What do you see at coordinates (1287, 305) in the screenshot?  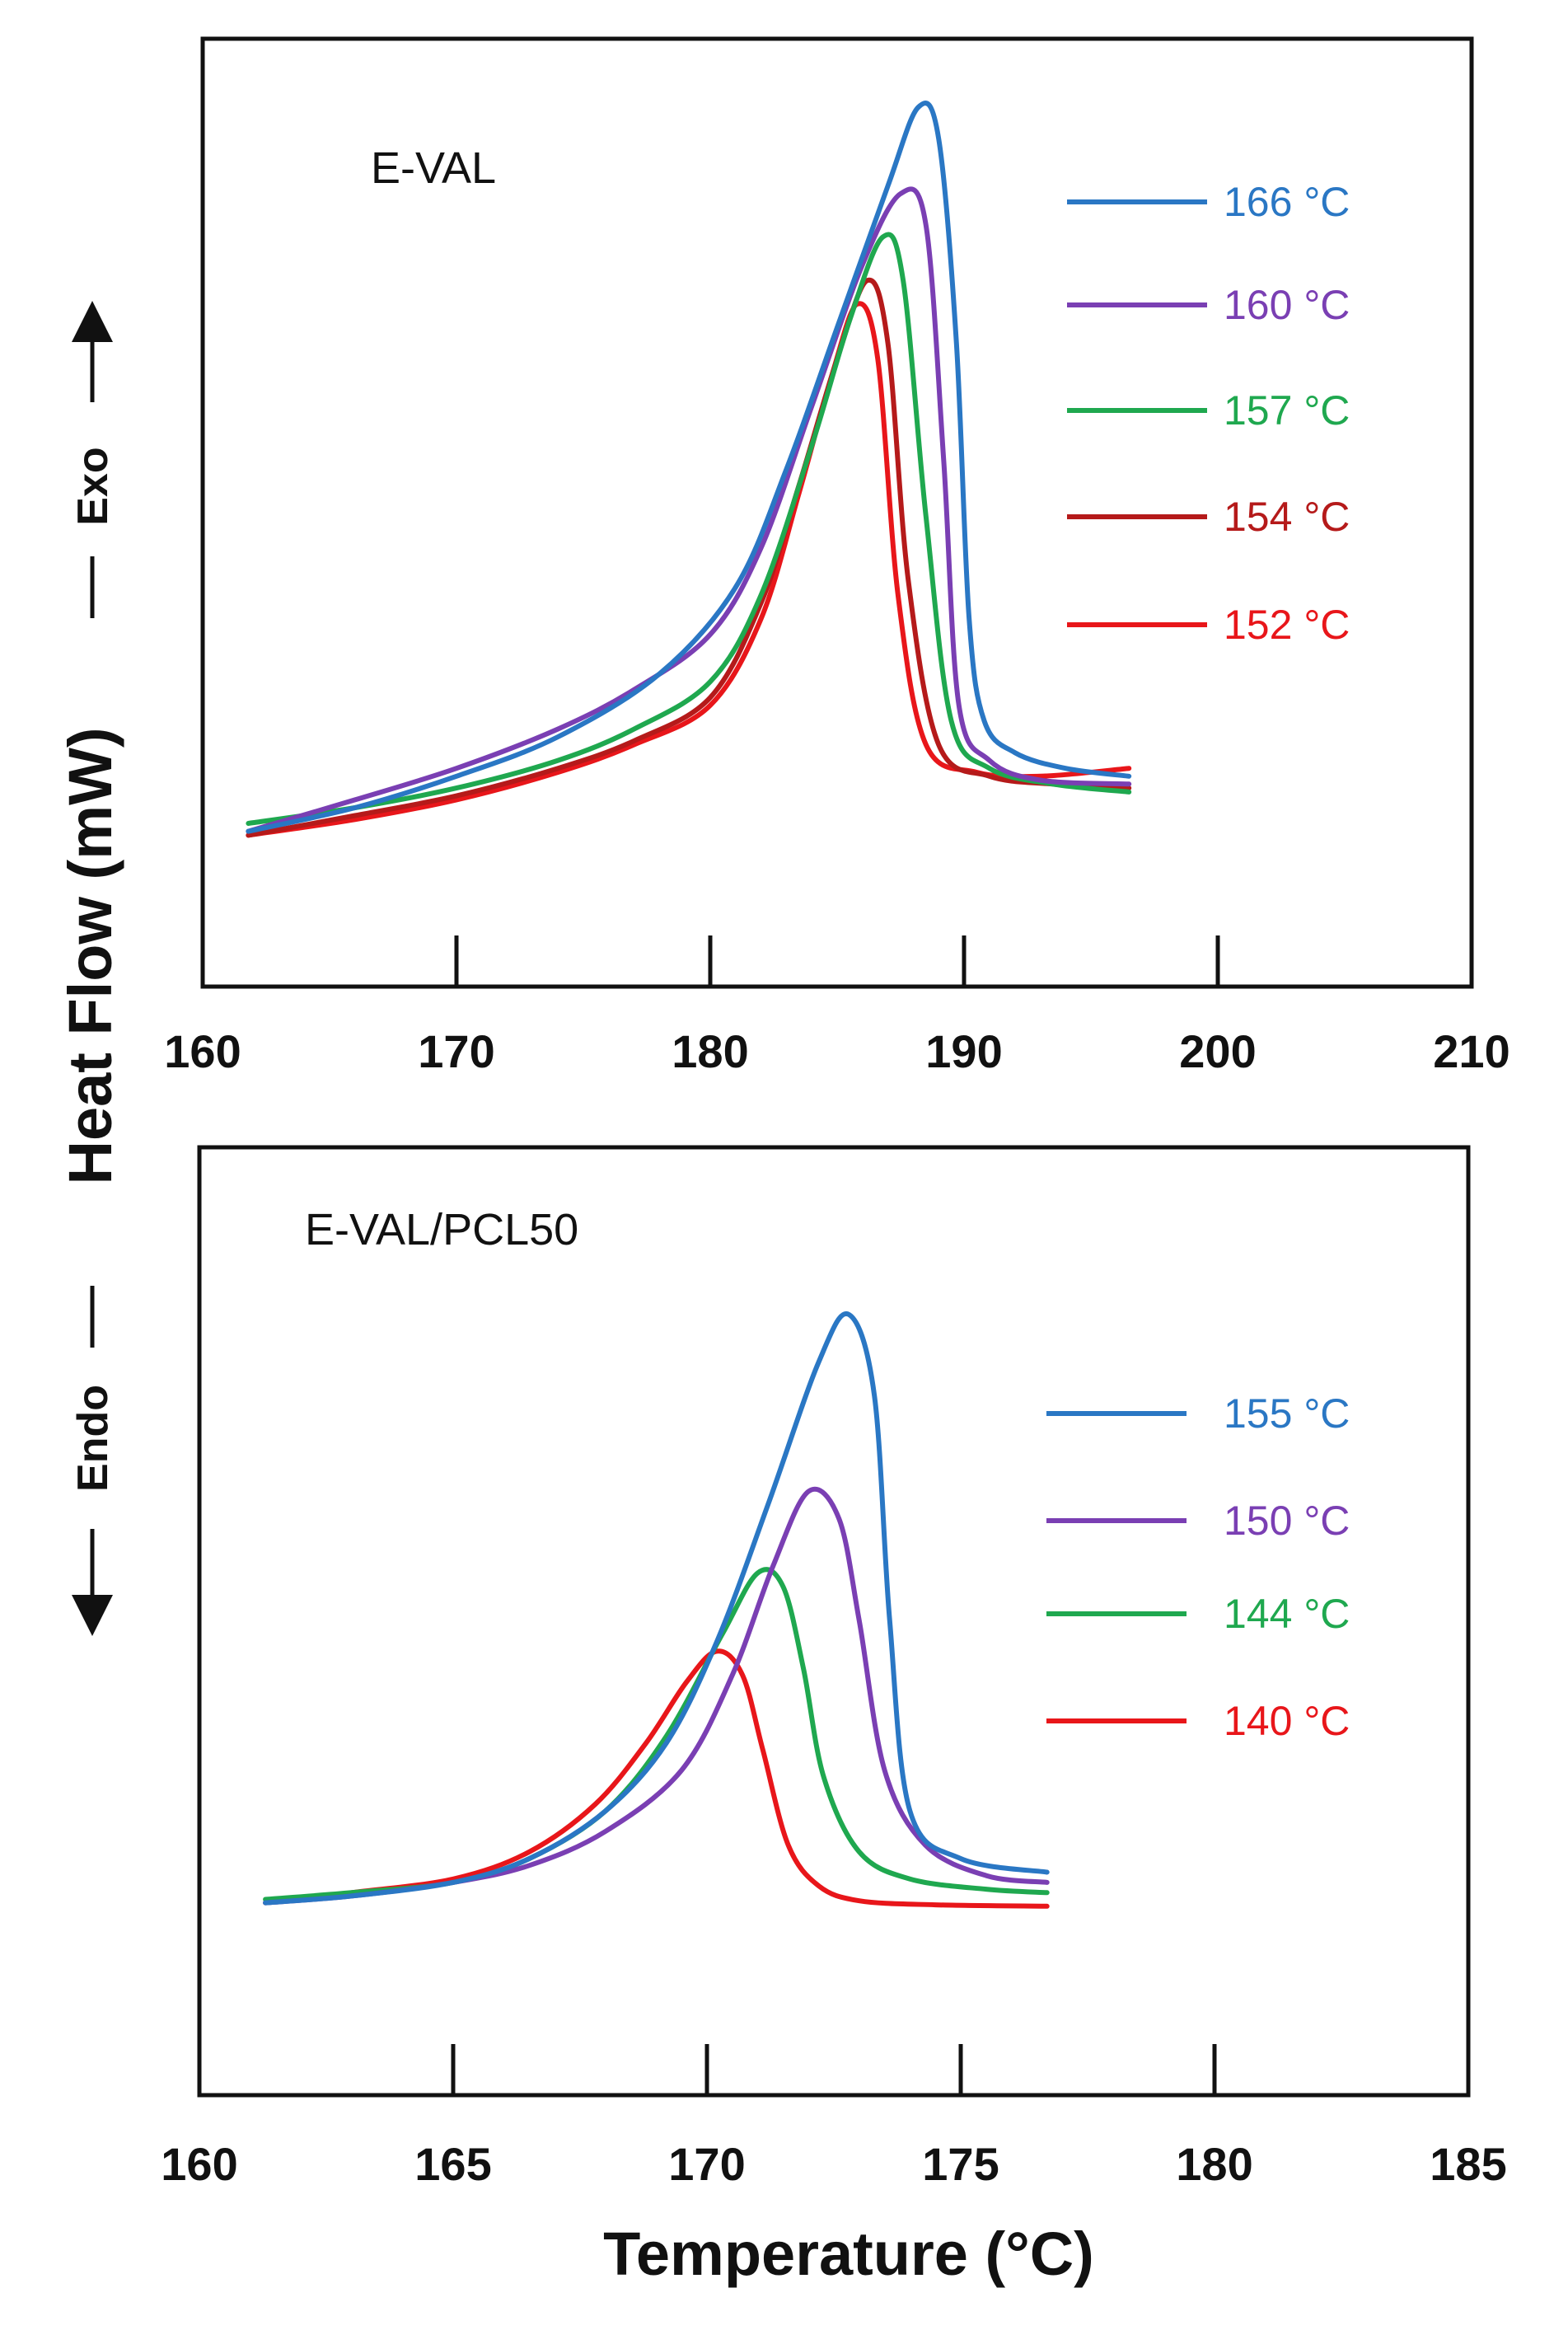 I see `legend-label: 160 °C` at bounding box center [1287, 305].